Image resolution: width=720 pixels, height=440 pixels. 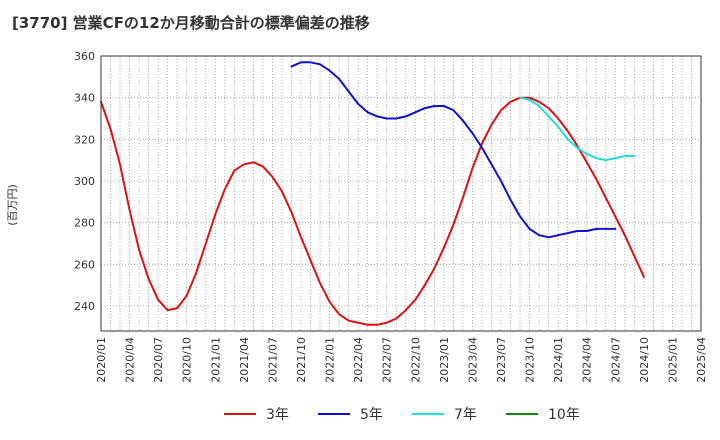 What do you see at coordinates (12, 205) in the screenshot?
I see `y-axis-label: (百万円)` at bounding box center [12, 205].